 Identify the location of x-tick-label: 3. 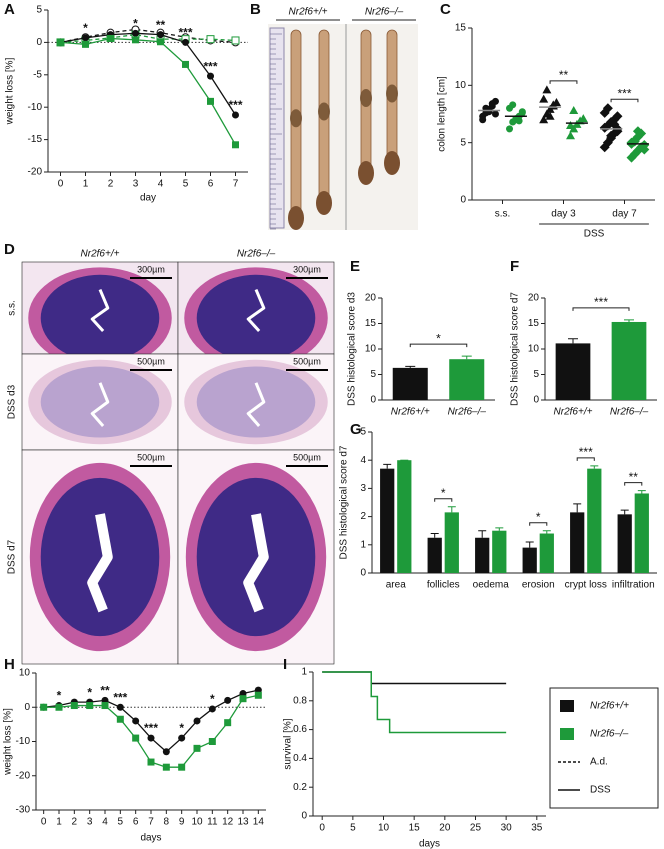
(90, 822).